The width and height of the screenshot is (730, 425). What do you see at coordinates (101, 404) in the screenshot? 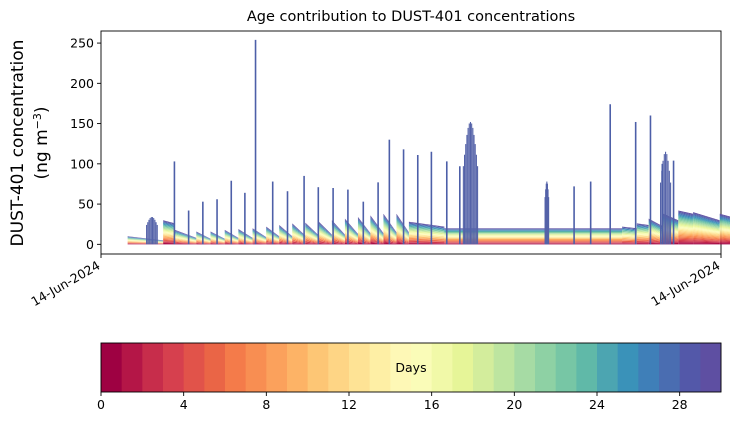
I see `colorbar-tick-label: 0` at bounding box center [101, 404].